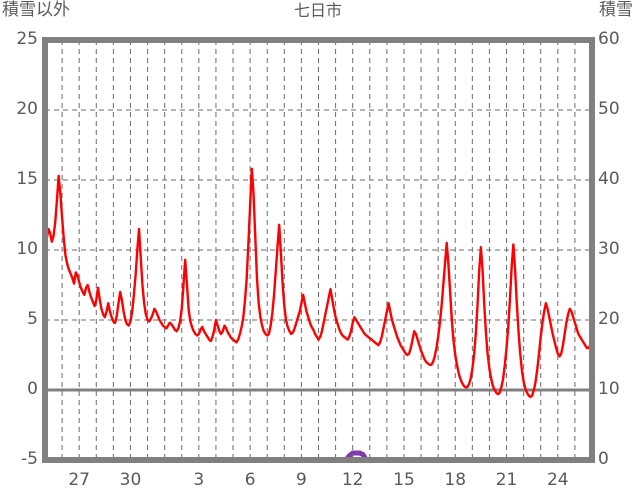  I want to click on x-tick: 27, so click(79, 480).